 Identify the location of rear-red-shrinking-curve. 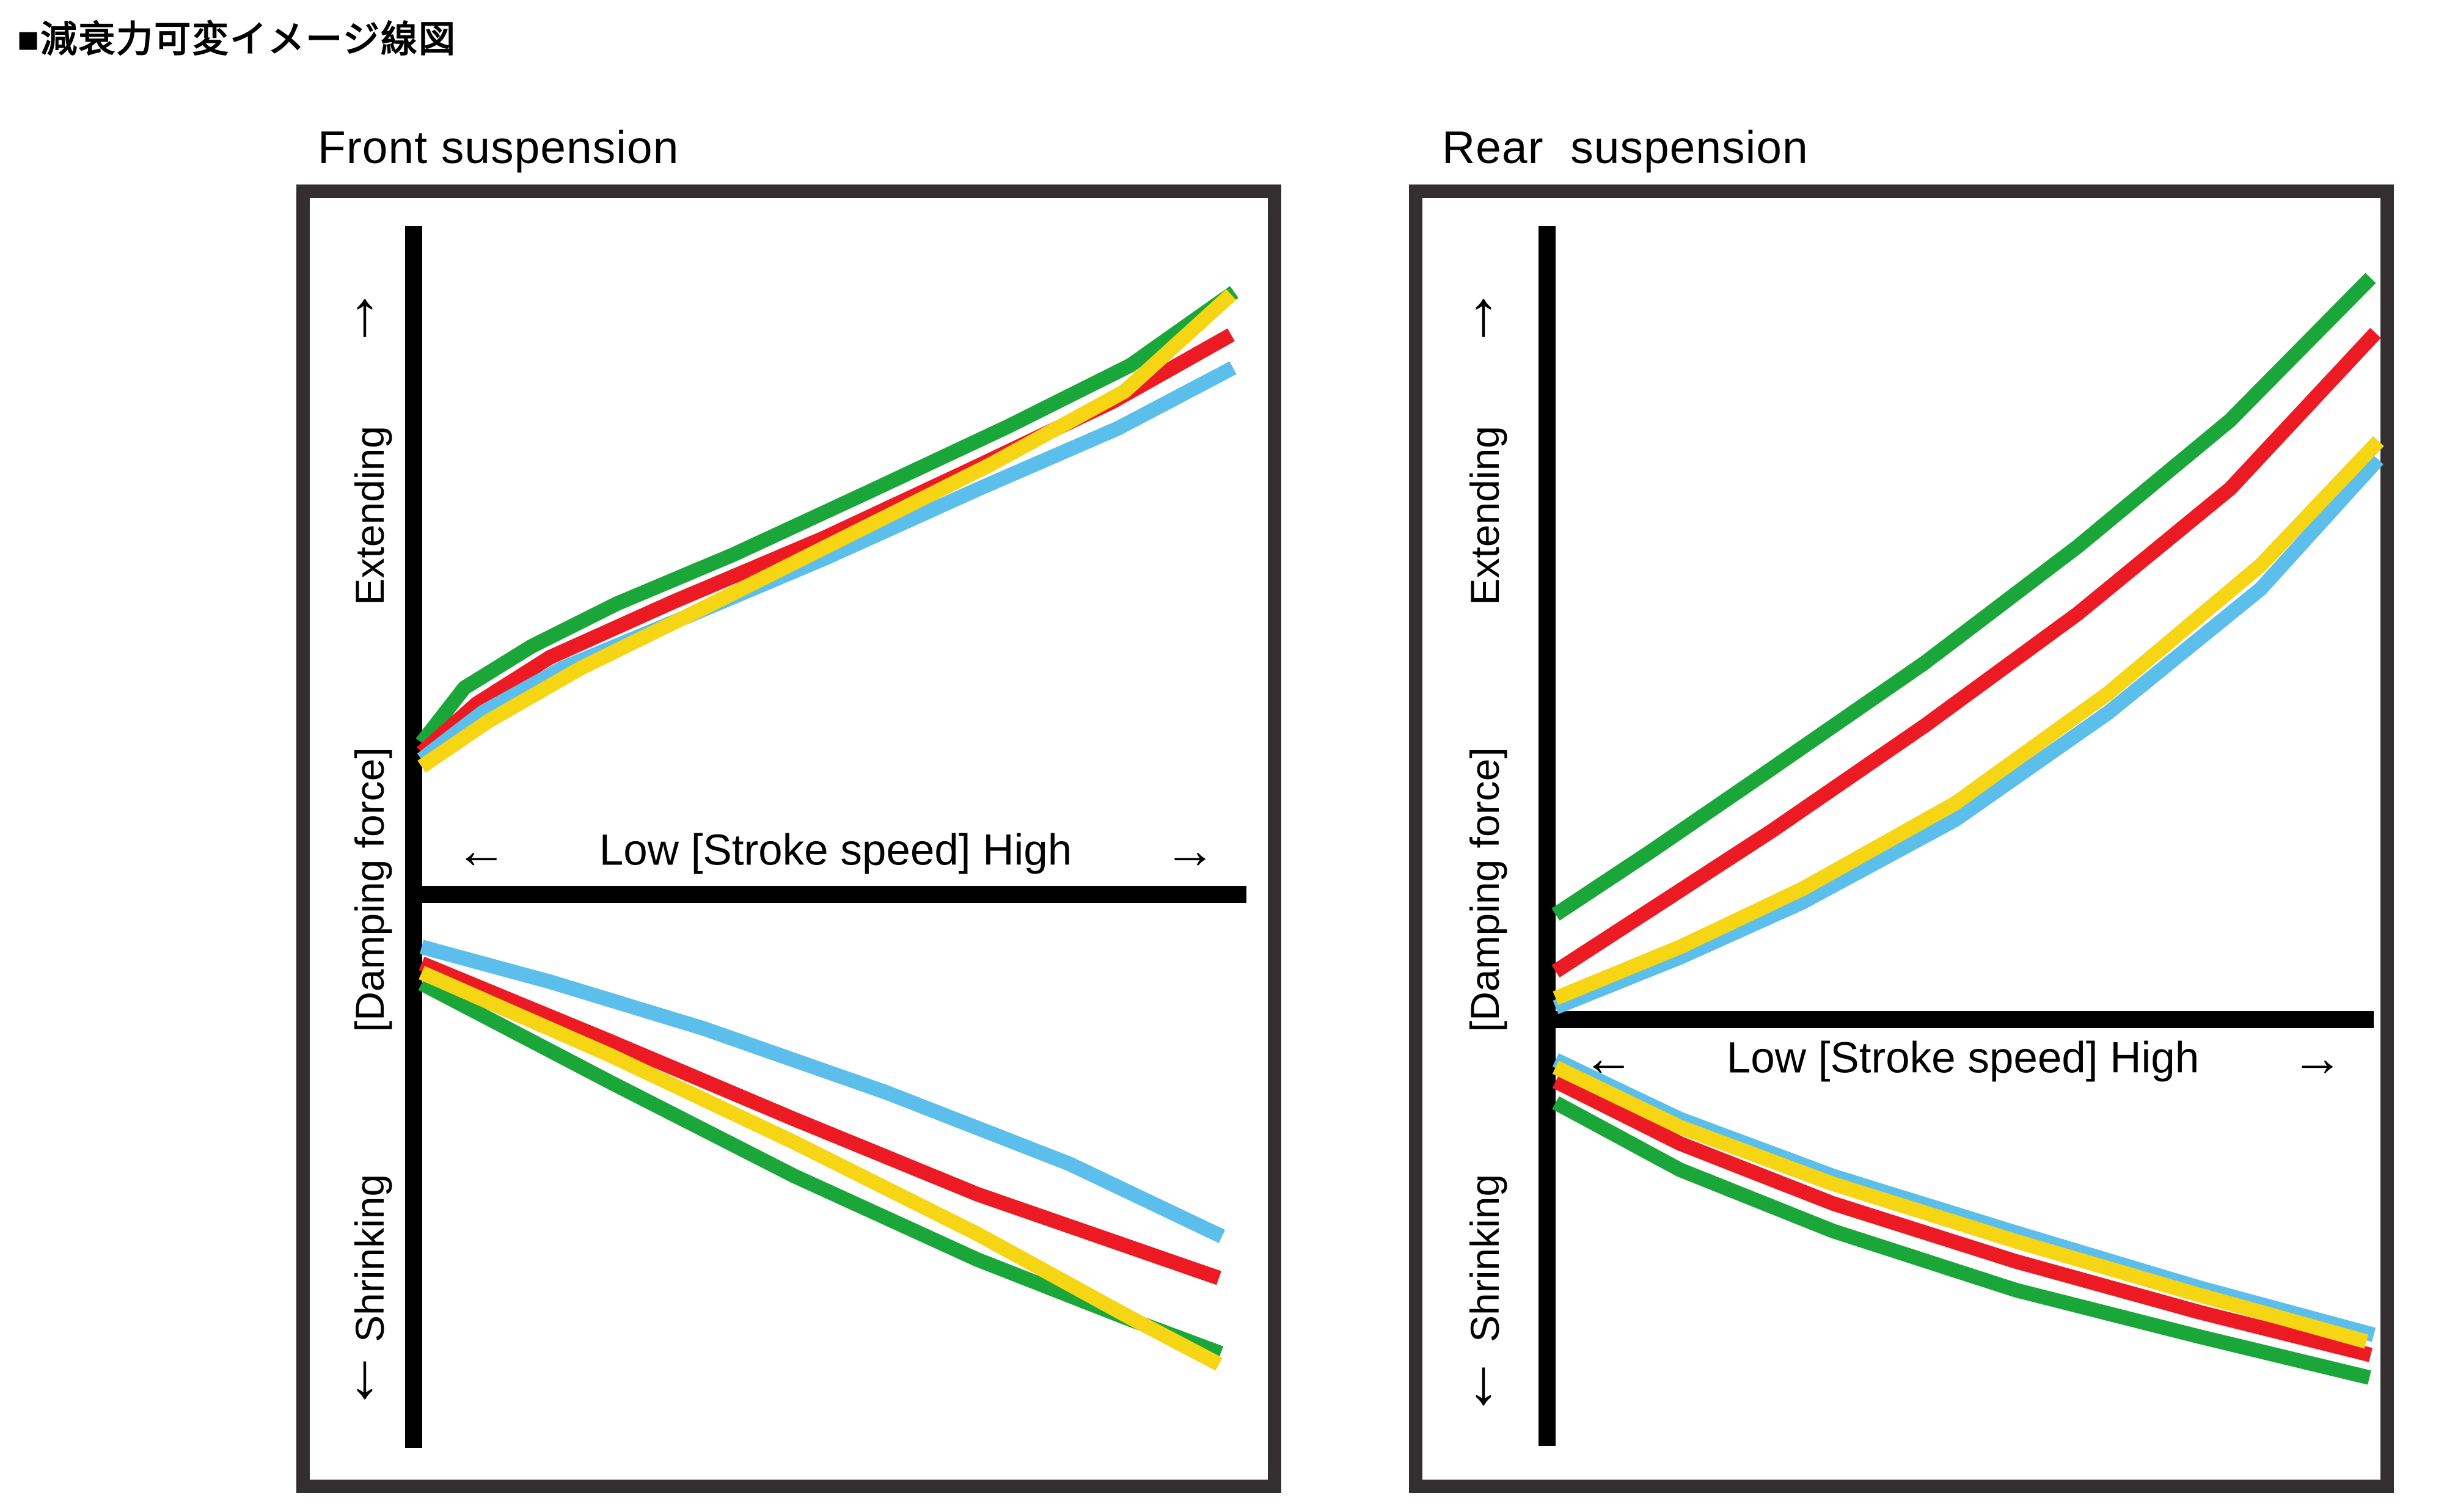
(1962, 1218).